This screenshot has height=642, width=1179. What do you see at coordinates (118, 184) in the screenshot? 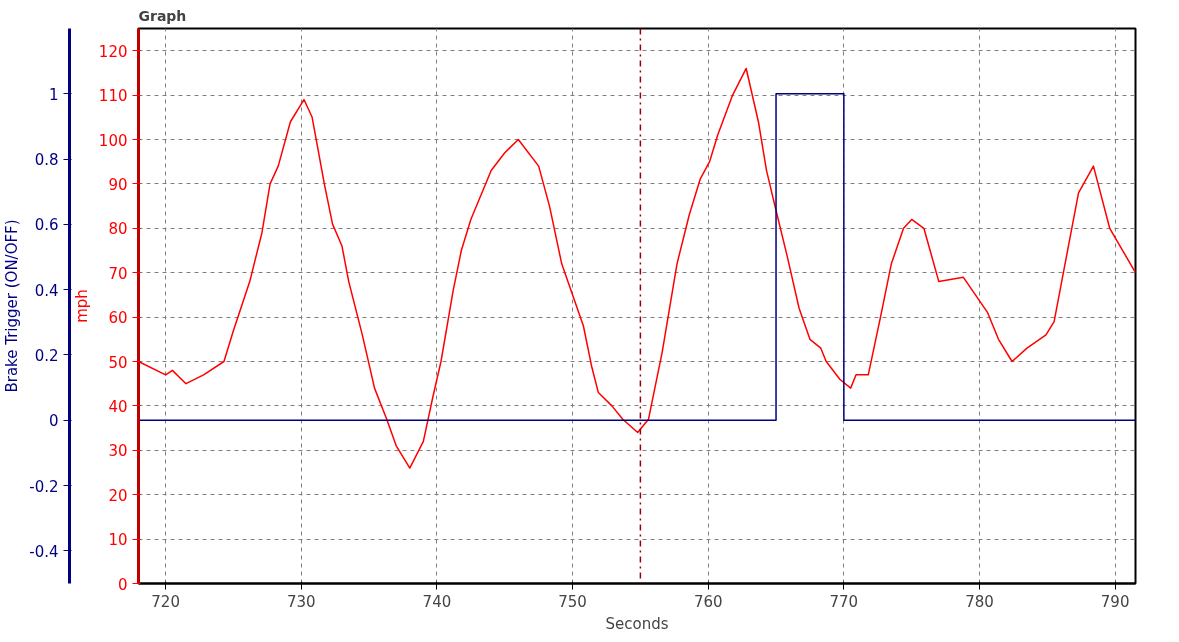
I see `y-tick-label: 90` at bounding box center [118, 184].